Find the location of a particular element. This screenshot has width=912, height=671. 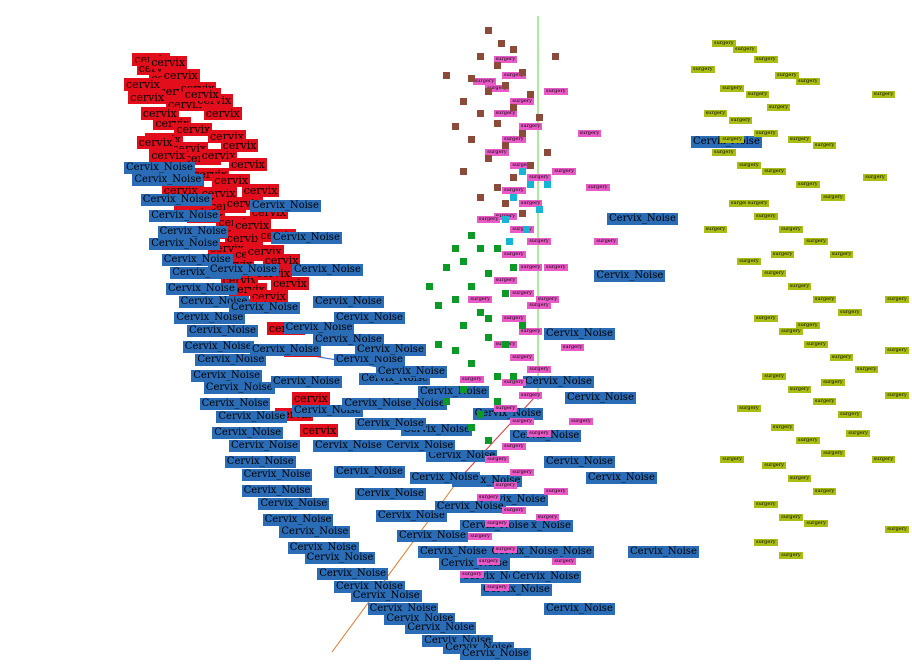

point-surgery-29: surgery is located at coordinates (539, 434).